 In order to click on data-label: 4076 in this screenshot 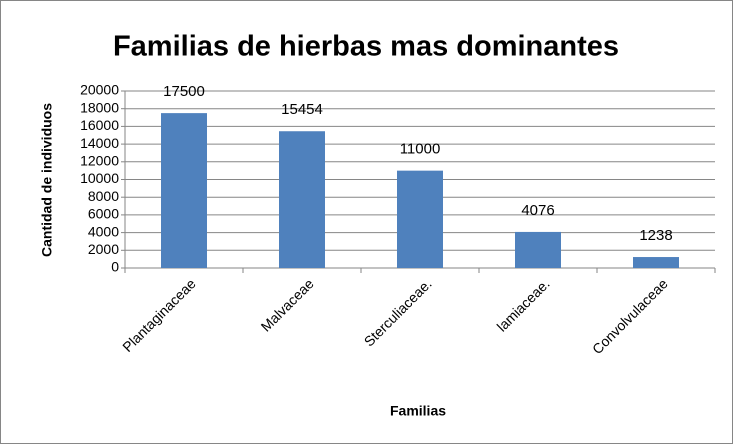, I will do `click(537, 210)`.